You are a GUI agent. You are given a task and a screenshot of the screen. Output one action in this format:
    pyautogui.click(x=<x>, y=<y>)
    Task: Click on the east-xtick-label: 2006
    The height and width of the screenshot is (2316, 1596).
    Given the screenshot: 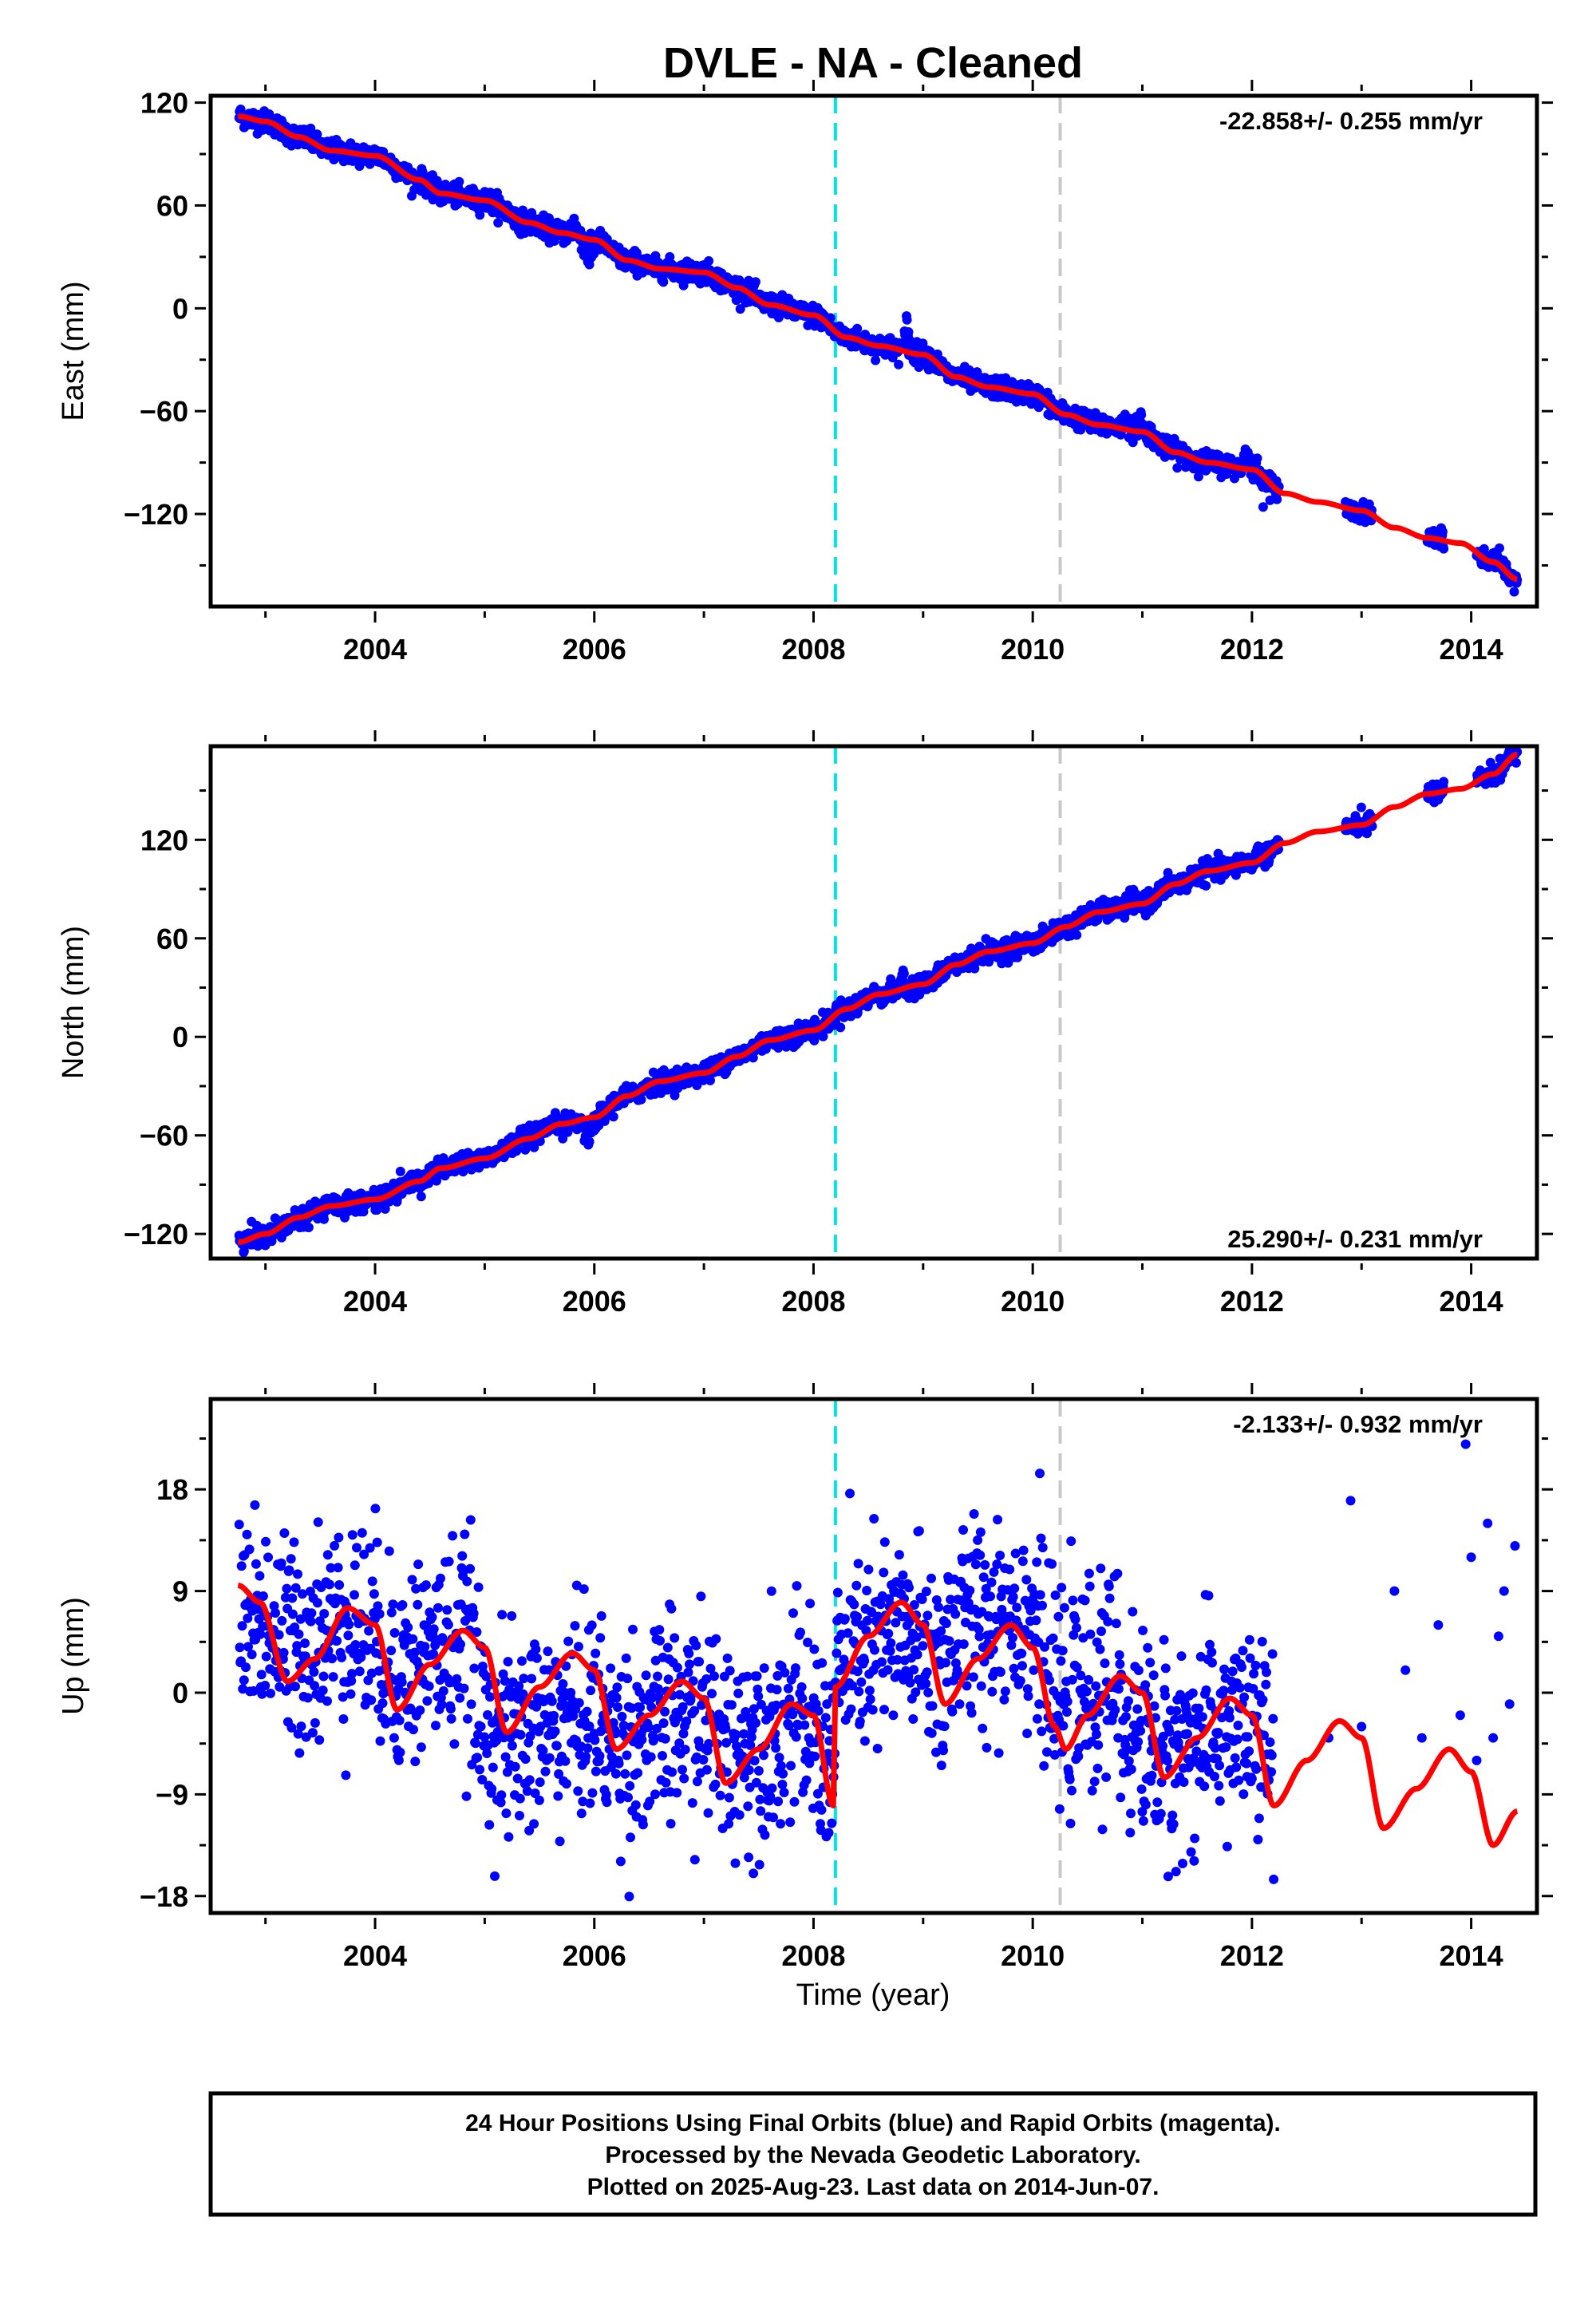 What is the action you would take?
    pyautogui.click(x=594, y=649)
    